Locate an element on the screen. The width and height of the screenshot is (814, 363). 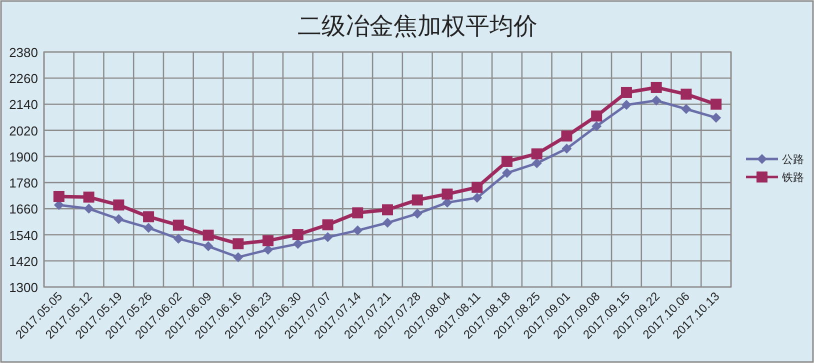
y-tick-label: 2140 is located at coordinates (23, 104).